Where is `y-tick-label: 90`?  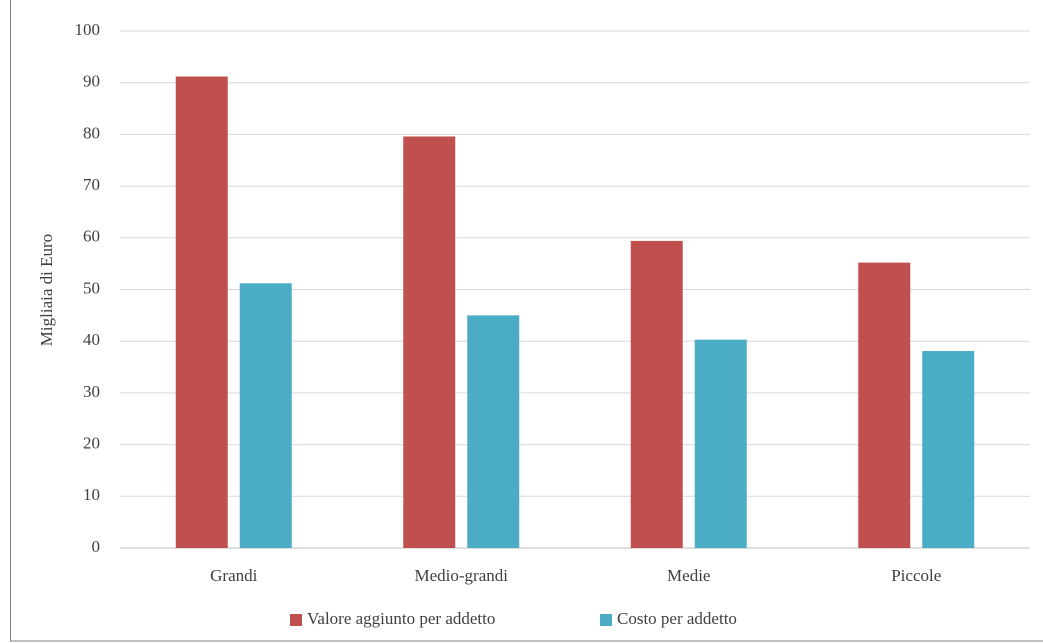
y-tick-label: 90 is located at coordinates (91, 81).